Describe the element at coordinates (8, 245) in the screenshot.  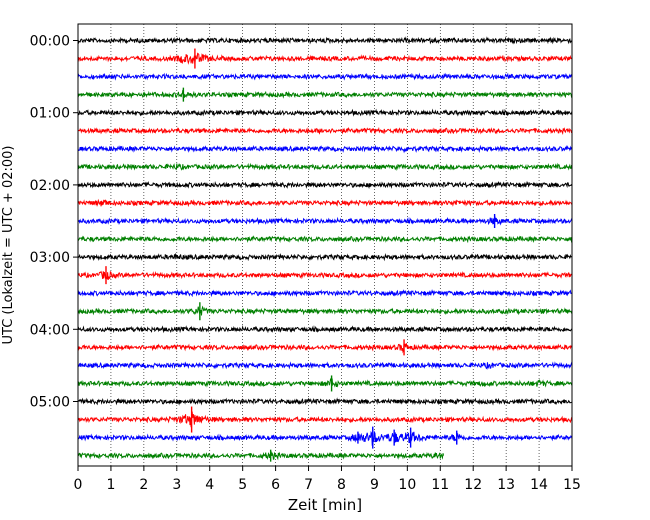
I see `y-axis-label: UTC (Lokalzeit = UTC + 02:00)` at that location.